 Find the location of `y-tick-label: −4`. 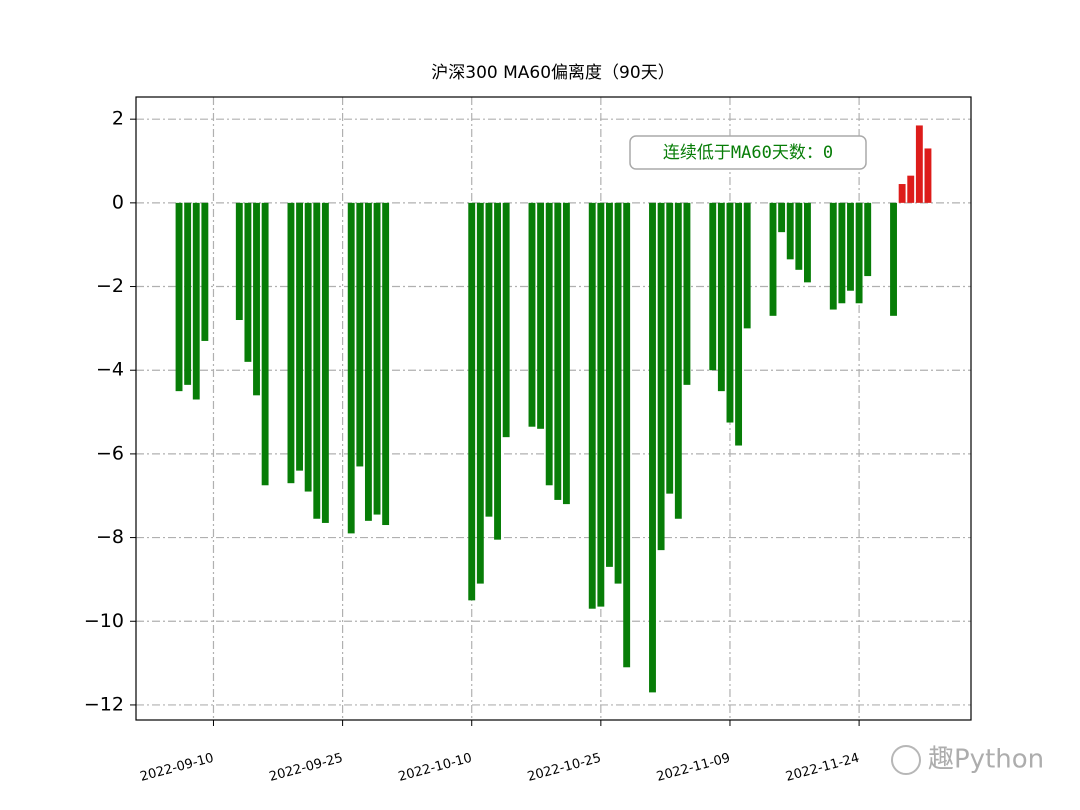

y-tick-label: −4 is located at coordinates (110, 370).